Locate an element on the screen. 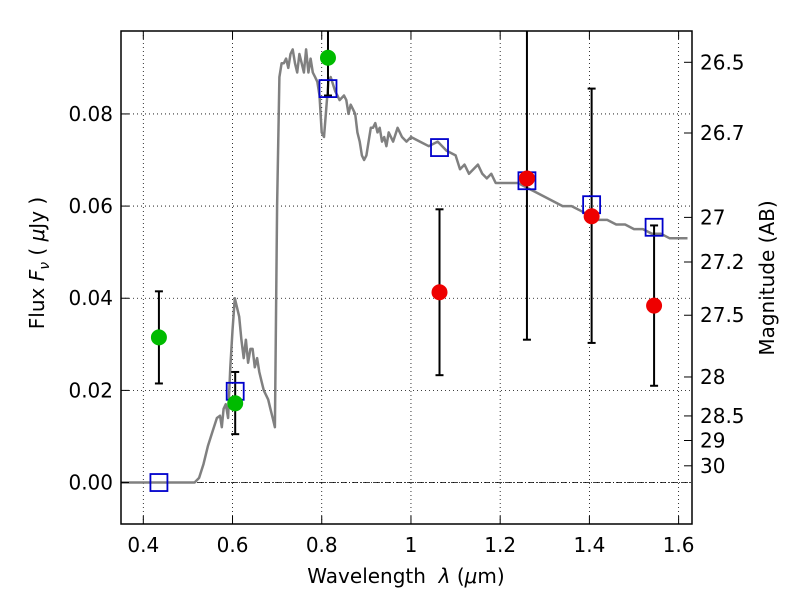 The image size is (800, 600). y-tick-label: 0.00 is located at coordinates (90, 483).